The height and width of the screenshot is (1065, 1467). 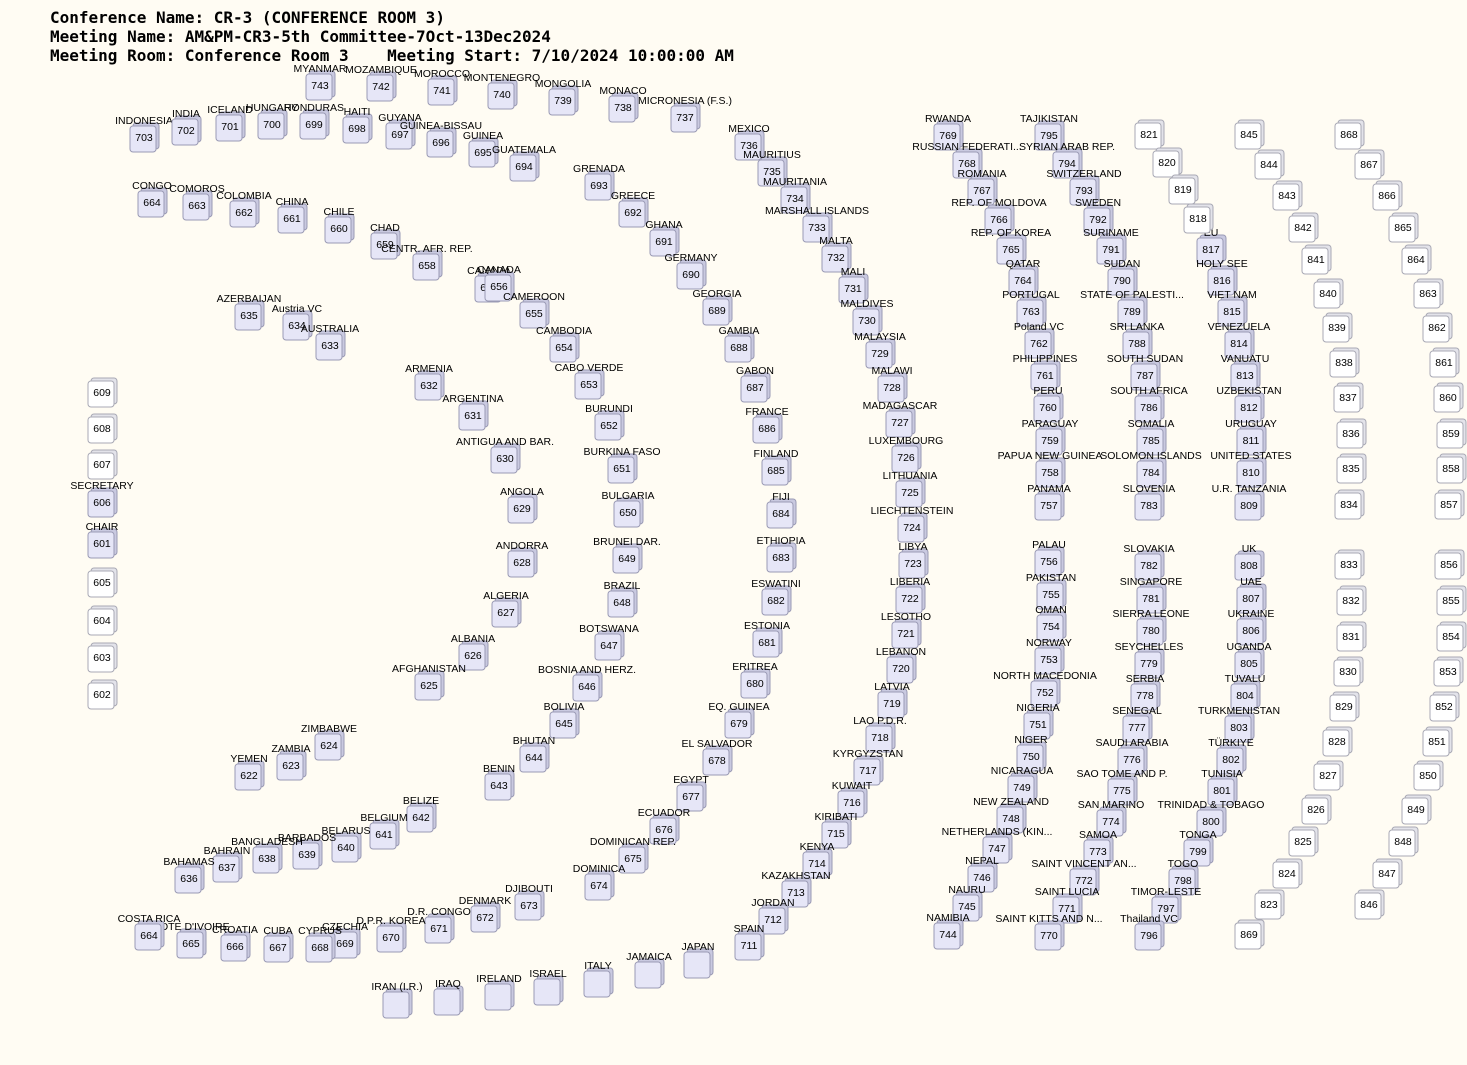 I want to click on seat-850: 850, so click(x=1428, y=775).